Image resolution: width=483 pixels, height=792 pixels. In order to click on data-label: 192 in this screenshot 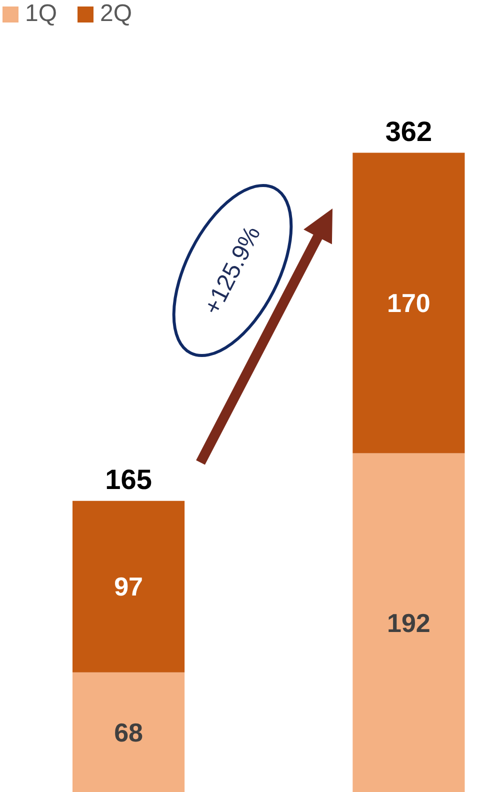, I will do `click(408, 623)`.